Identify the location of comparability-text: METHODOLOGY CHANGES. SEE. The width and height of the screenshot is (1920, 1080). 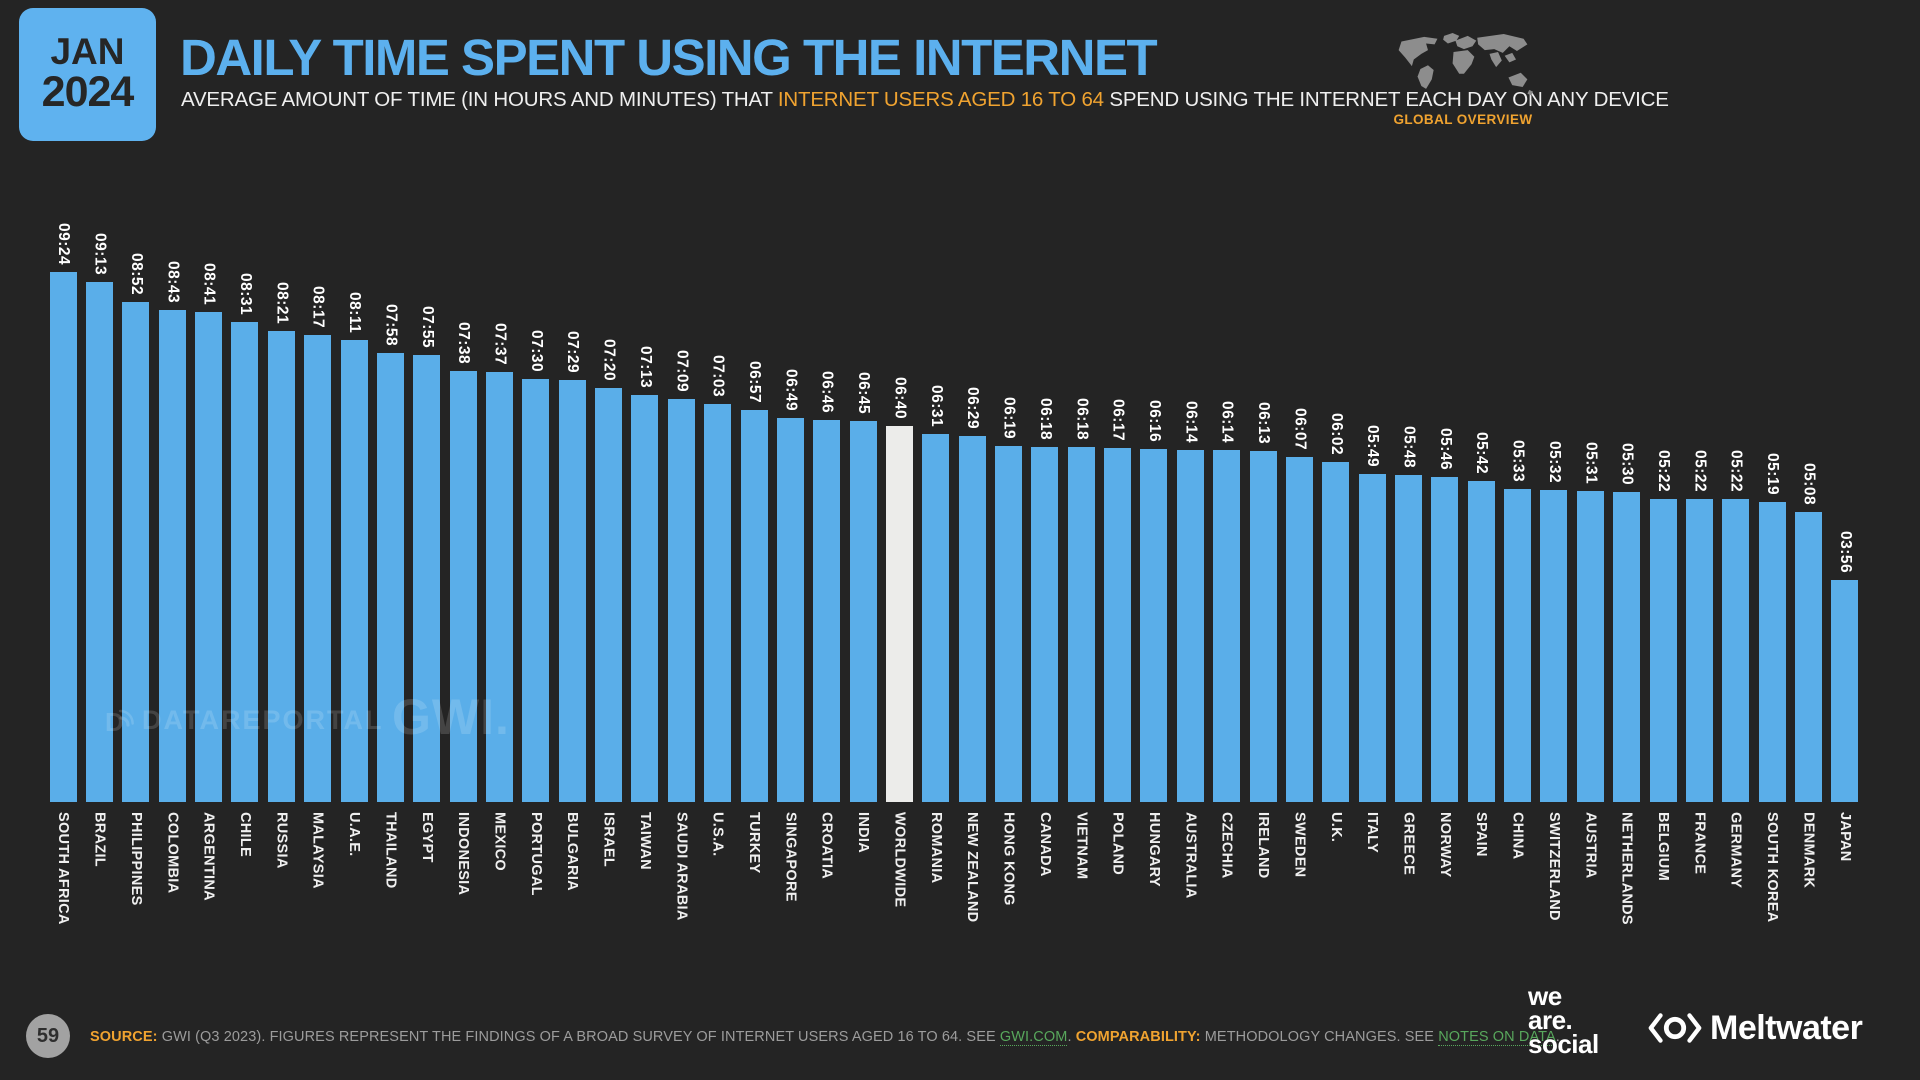
(1319, 1037).